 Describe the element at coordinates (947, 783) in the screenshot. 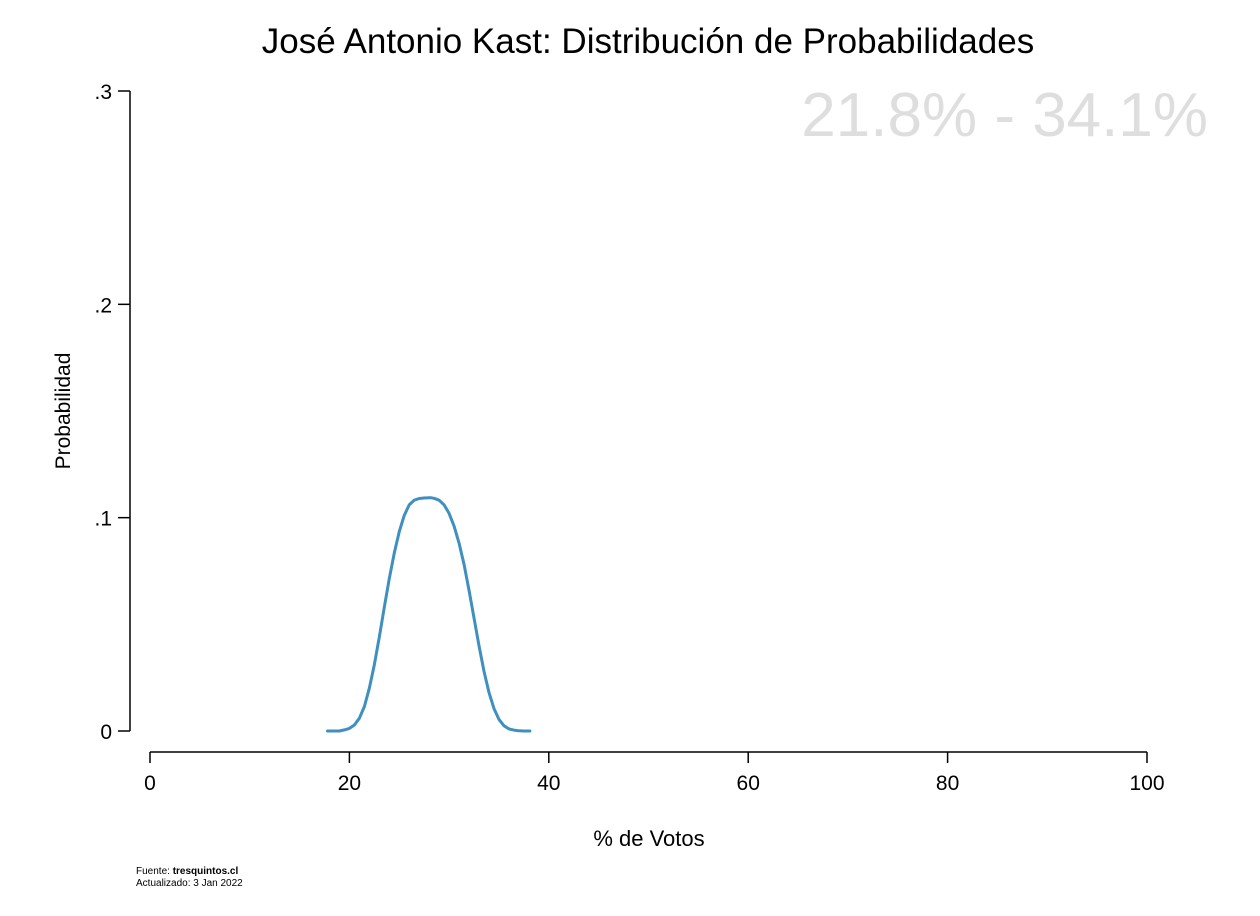

I see `x-tick-label: 80` at that location.